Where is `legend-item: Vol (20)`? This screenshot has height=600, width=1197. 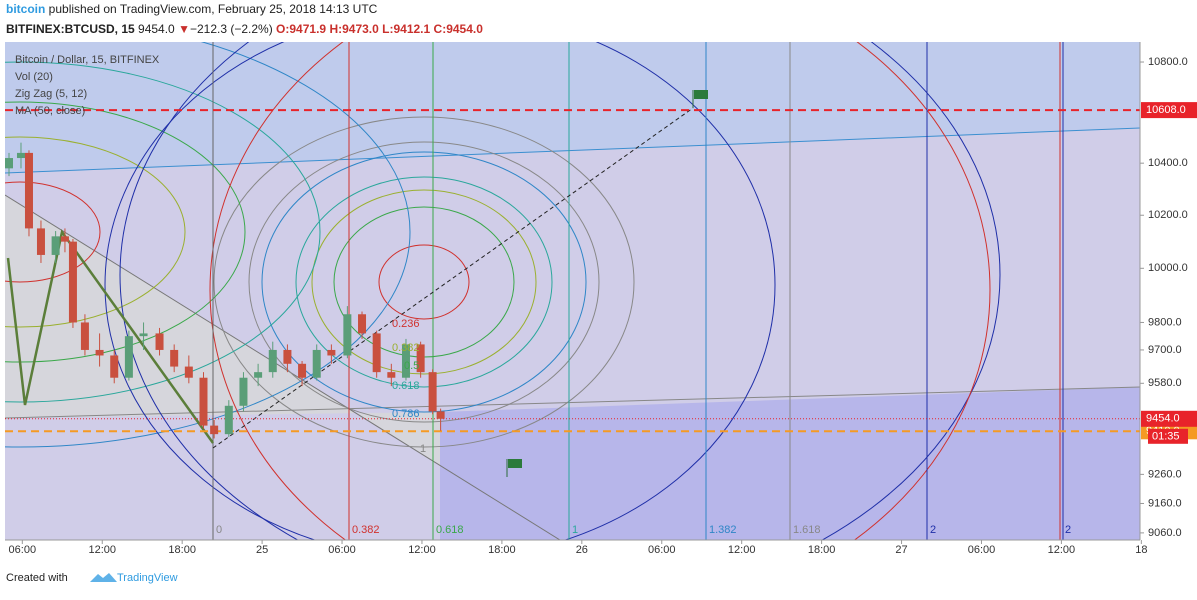 legend-item: Vol (20) is located at coordinates (34, 77).